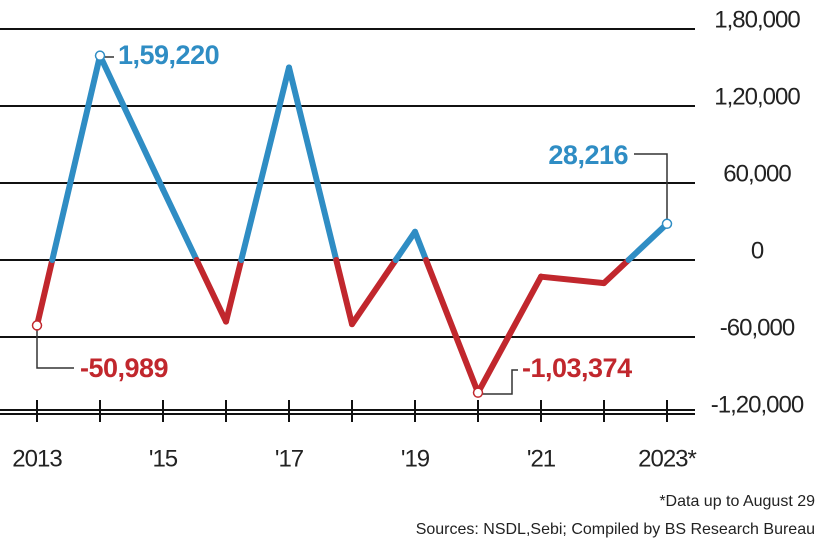 The width and height of the screenshot is (830, 550). I want to click on data-label: -50,989, so click(124, 368).